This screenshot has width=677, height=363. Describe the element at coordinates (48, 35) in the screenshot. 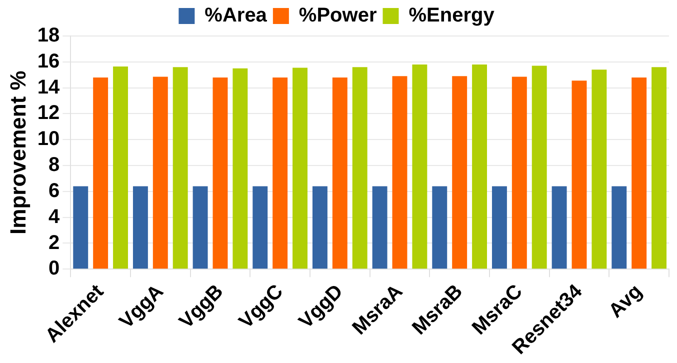

I see `y-tick-label: 18` at that location.